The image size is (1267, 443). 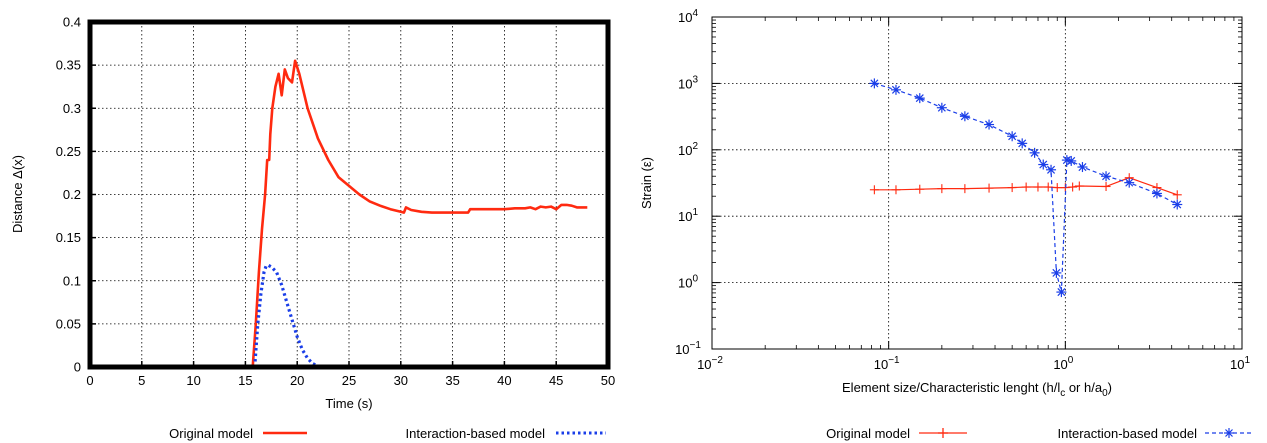 I want to click on c1-xtick-label: 45, so click(x=556, y=380).